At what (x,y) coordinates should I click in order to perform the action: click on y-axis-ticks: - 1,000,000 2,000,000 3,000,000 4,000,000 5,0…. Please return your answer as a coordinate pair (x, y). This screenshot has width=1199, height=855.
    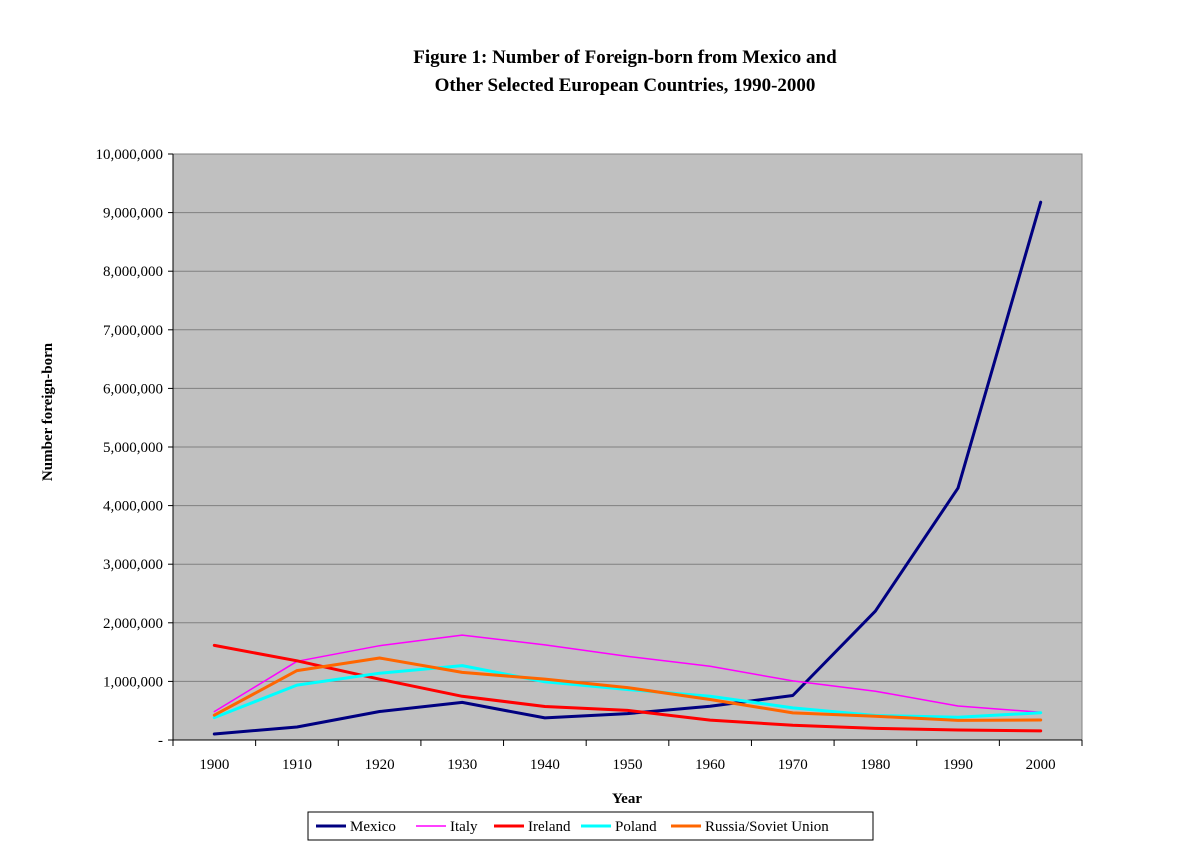
    Looking at the image, I should click on (134, 448).